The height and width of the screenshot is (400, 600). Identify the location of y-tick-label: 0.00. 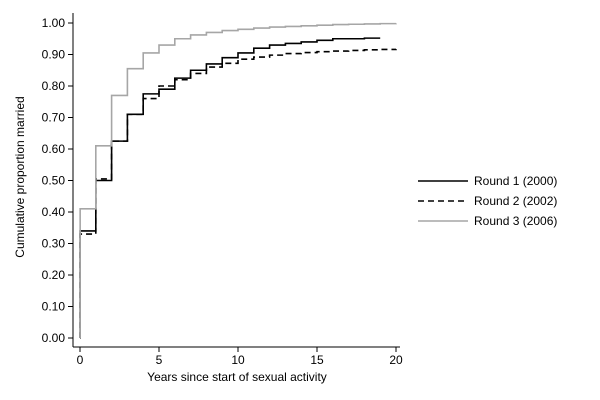
(54, 338).